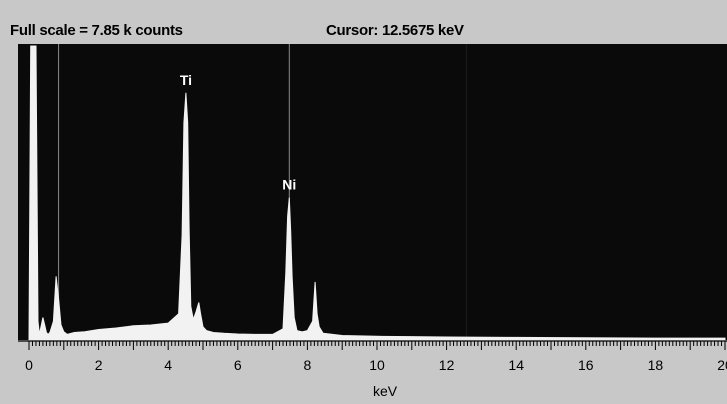 Image resolution: width=727 pixels, height=404 pixels. I want to click on x-tick-label-10: 10, so click(377, 365).